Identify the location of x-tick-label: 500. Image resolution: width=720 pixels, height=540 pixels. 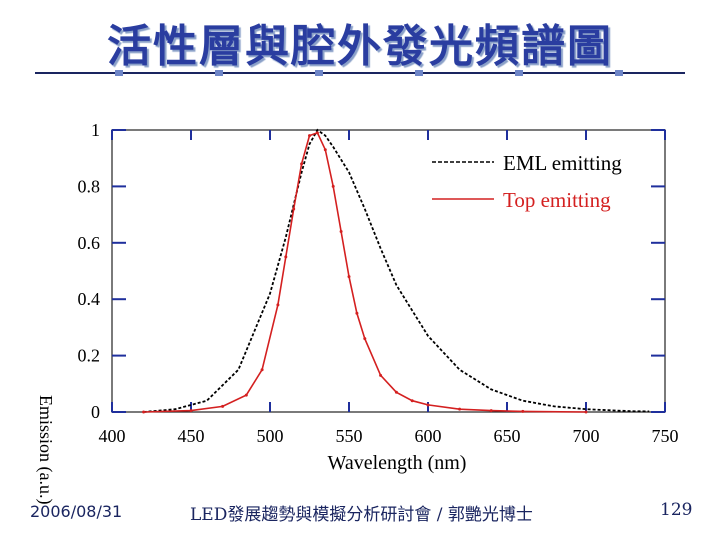
(270, 436).